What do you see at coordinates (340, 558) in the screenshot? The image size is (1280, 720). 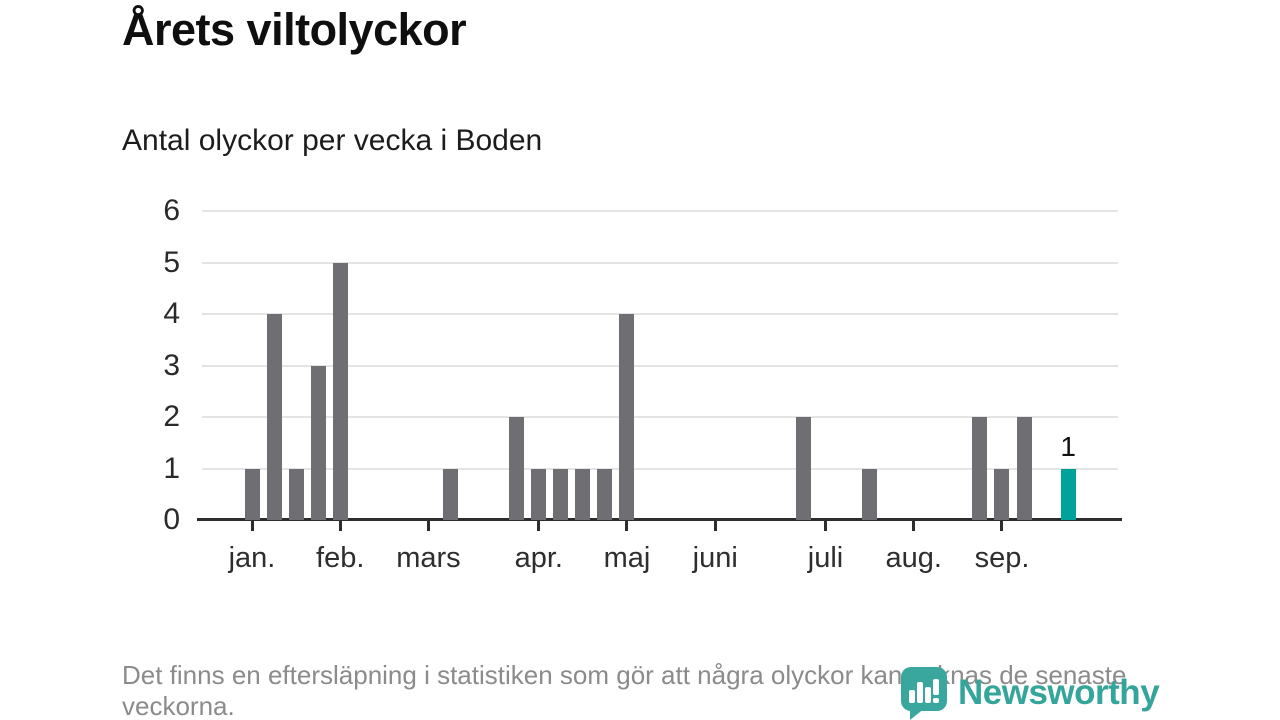 I see `x-axis-month-label: feb.` at bounding box center [340, 558].